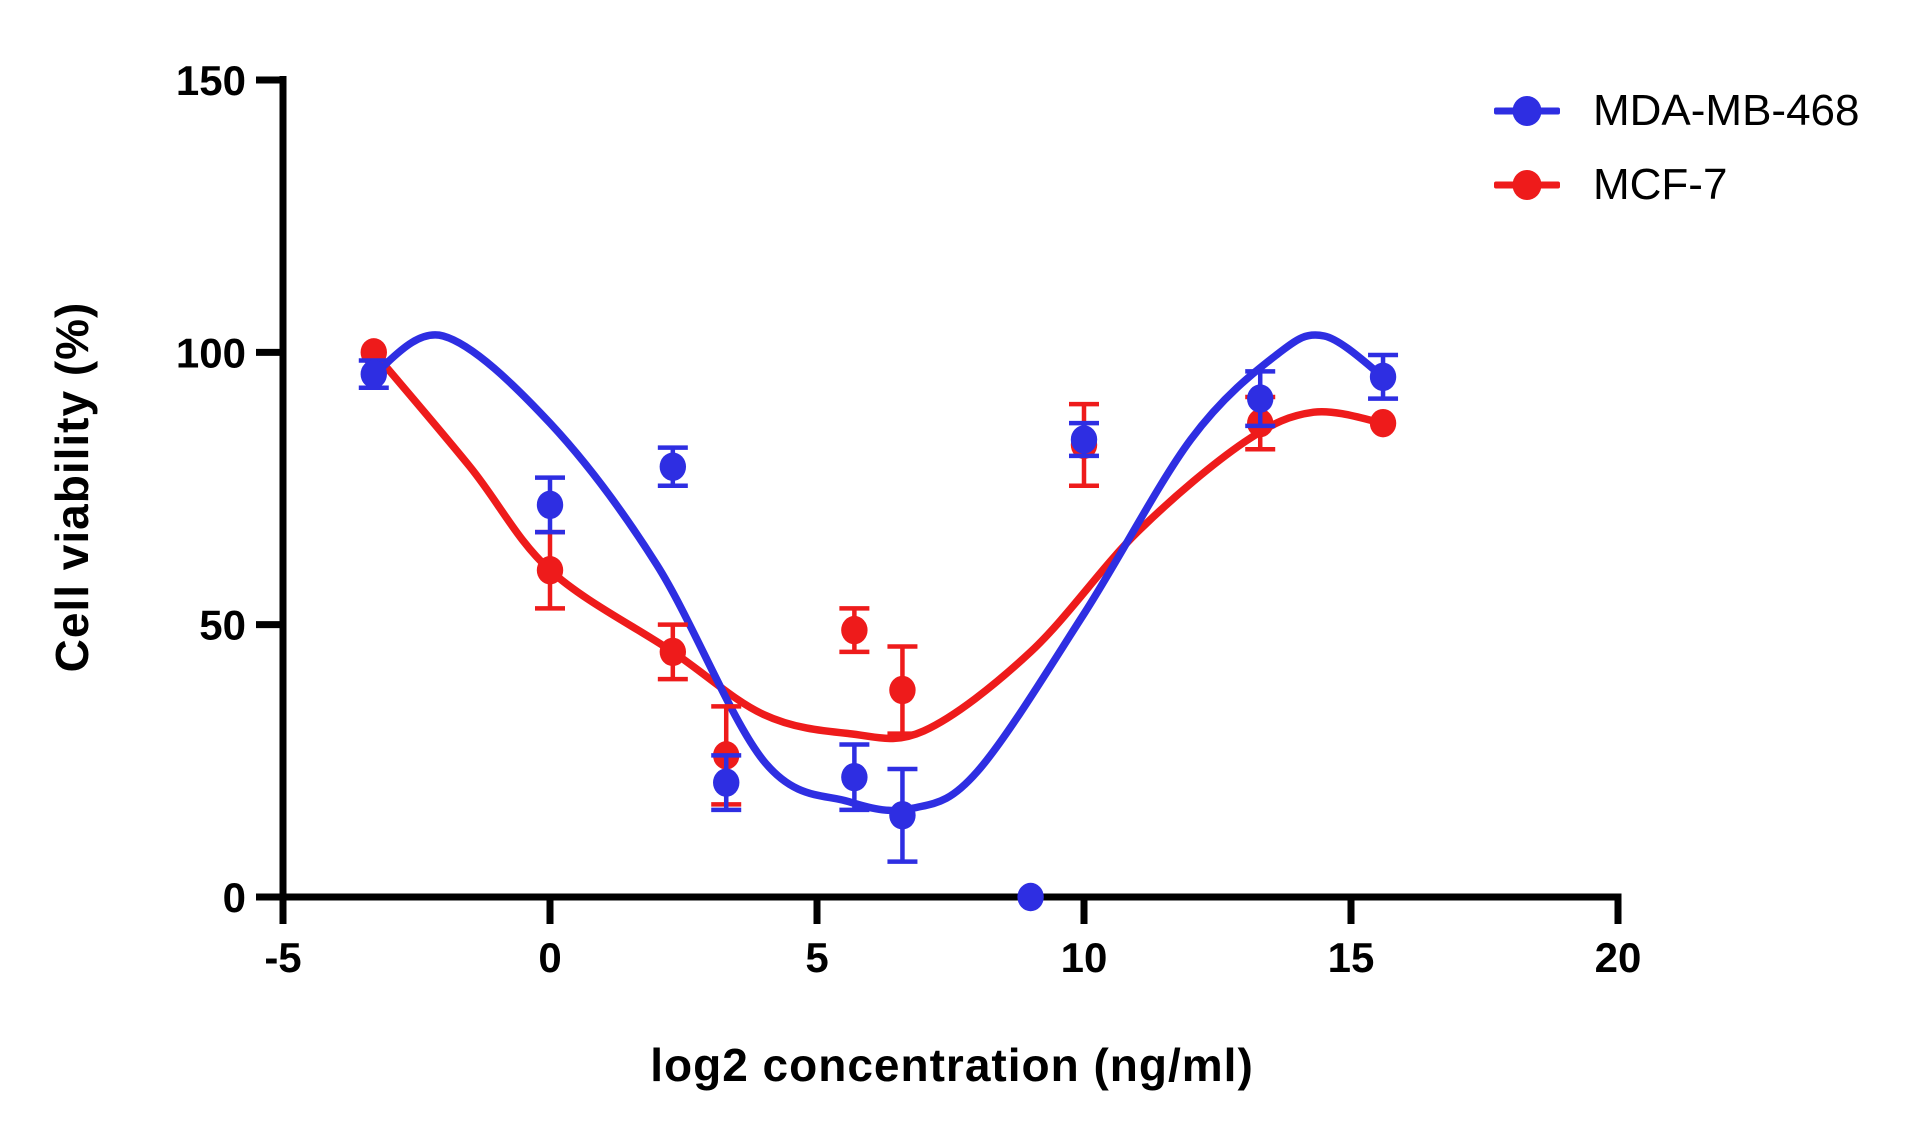 This screenshot has height=1125, width=1913. Describe the element at coordinates (952, 1065) in the screenshot. I see `x-axis-title: log2 concentration (ng/ml)` at that location.